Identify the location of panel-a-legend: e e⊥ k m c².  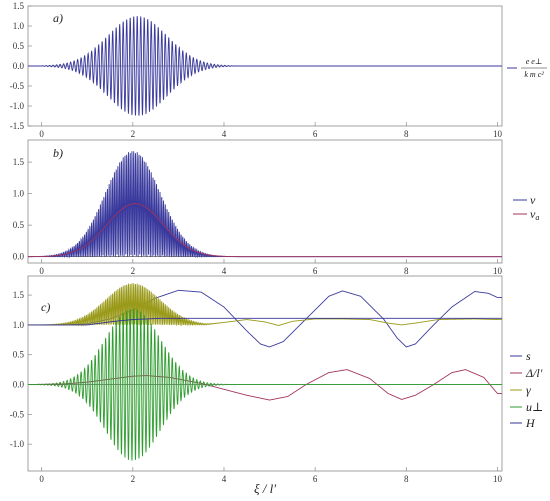
(527, 68).